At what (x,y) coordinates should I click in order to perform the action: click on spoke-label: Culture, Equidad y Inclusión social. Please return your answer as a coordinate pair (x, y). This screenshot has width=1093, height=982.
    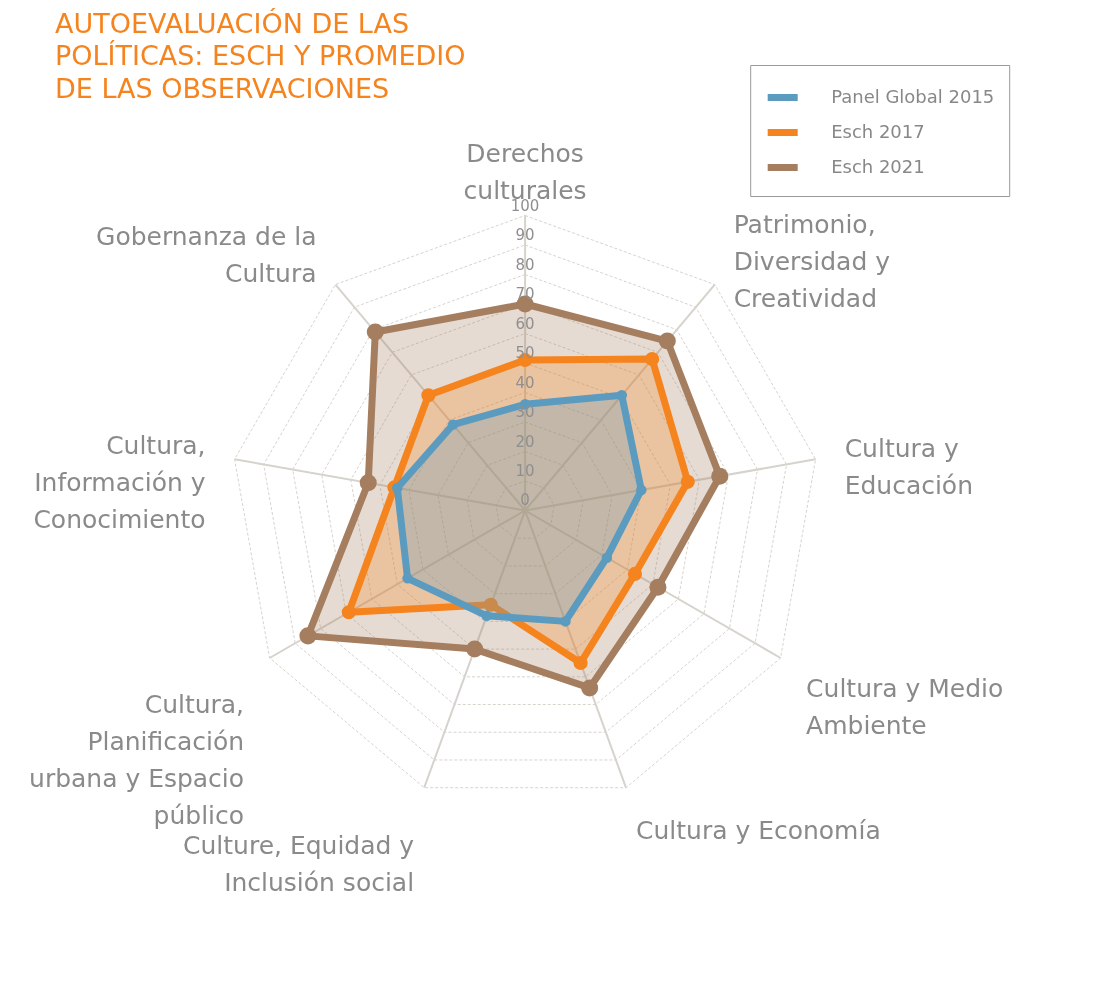
    Looking at the image, I should click on (299, 863).